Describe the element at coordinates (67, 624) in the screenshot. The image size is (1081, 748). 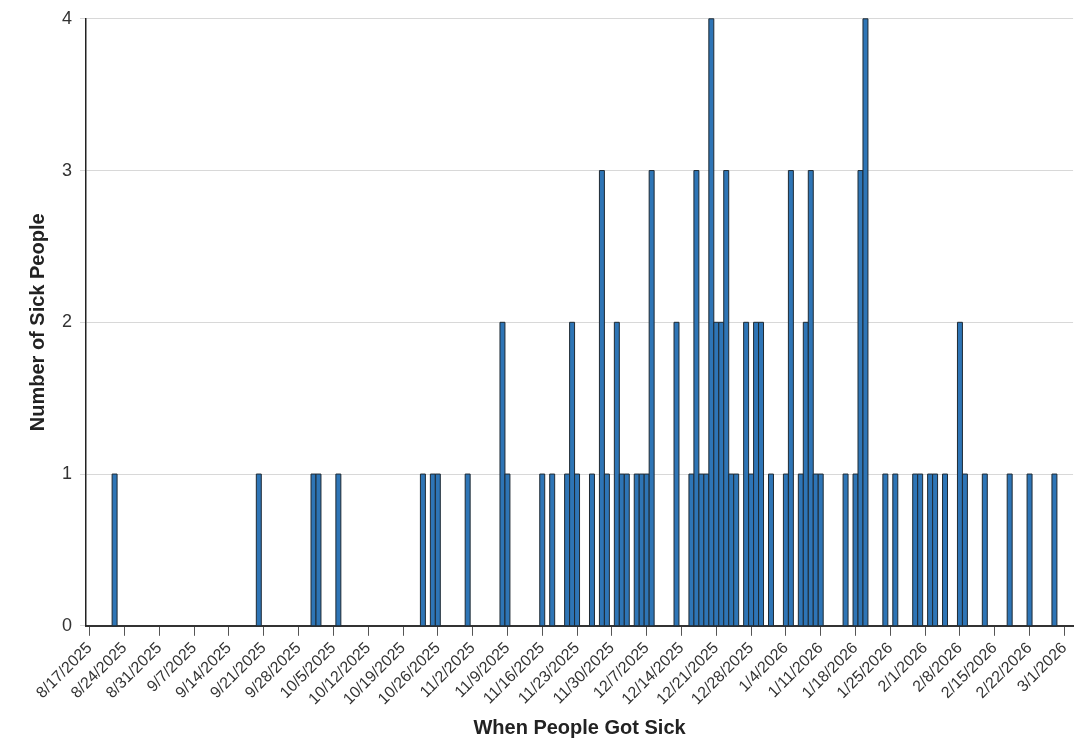
I see `y-tick-label: 0` at that location.